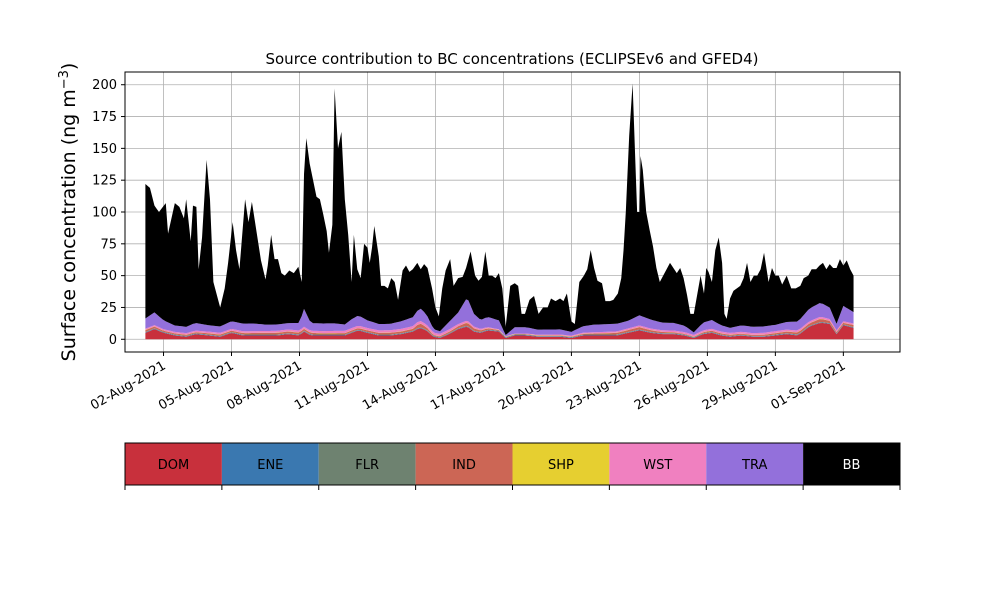 This screenshot has height=600, width=1000. I want to click on y-tick-label: 75, so click(108, 244).